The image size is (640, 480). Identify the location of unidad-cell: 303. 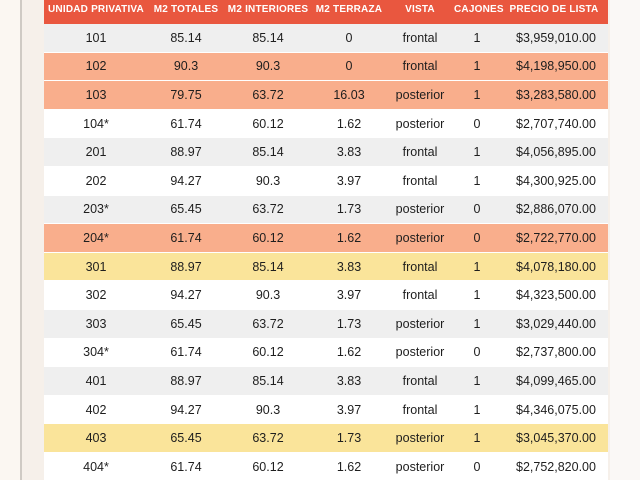
(96, 324).